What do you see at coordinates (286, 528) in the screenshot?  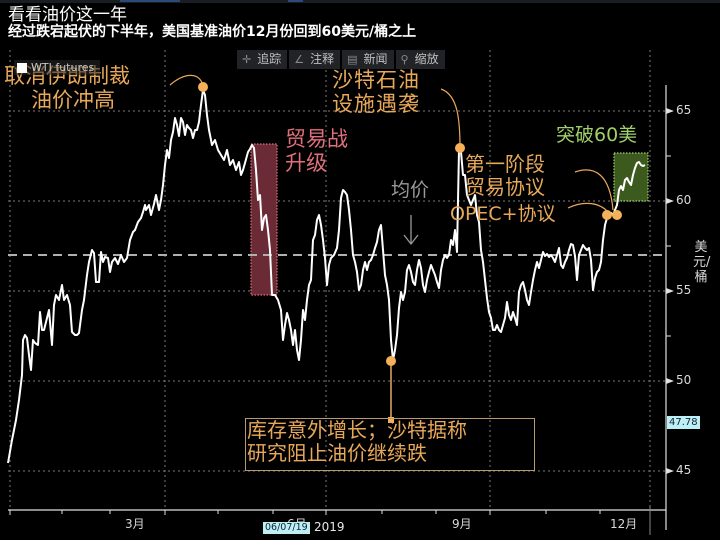 I see `cursor-date-badge: 06/07/19` at bounding box center [286, 528].